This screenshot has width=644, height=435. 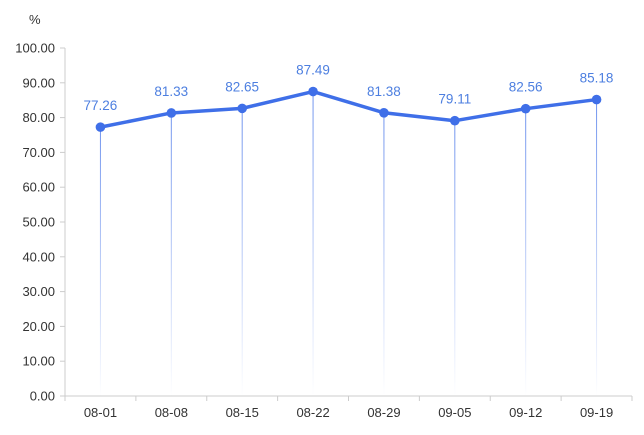 What do you see at coordinates (383, 412) in the screenshot?
I see `x-tick-label: 08-29` at bounding box center [383, 412].